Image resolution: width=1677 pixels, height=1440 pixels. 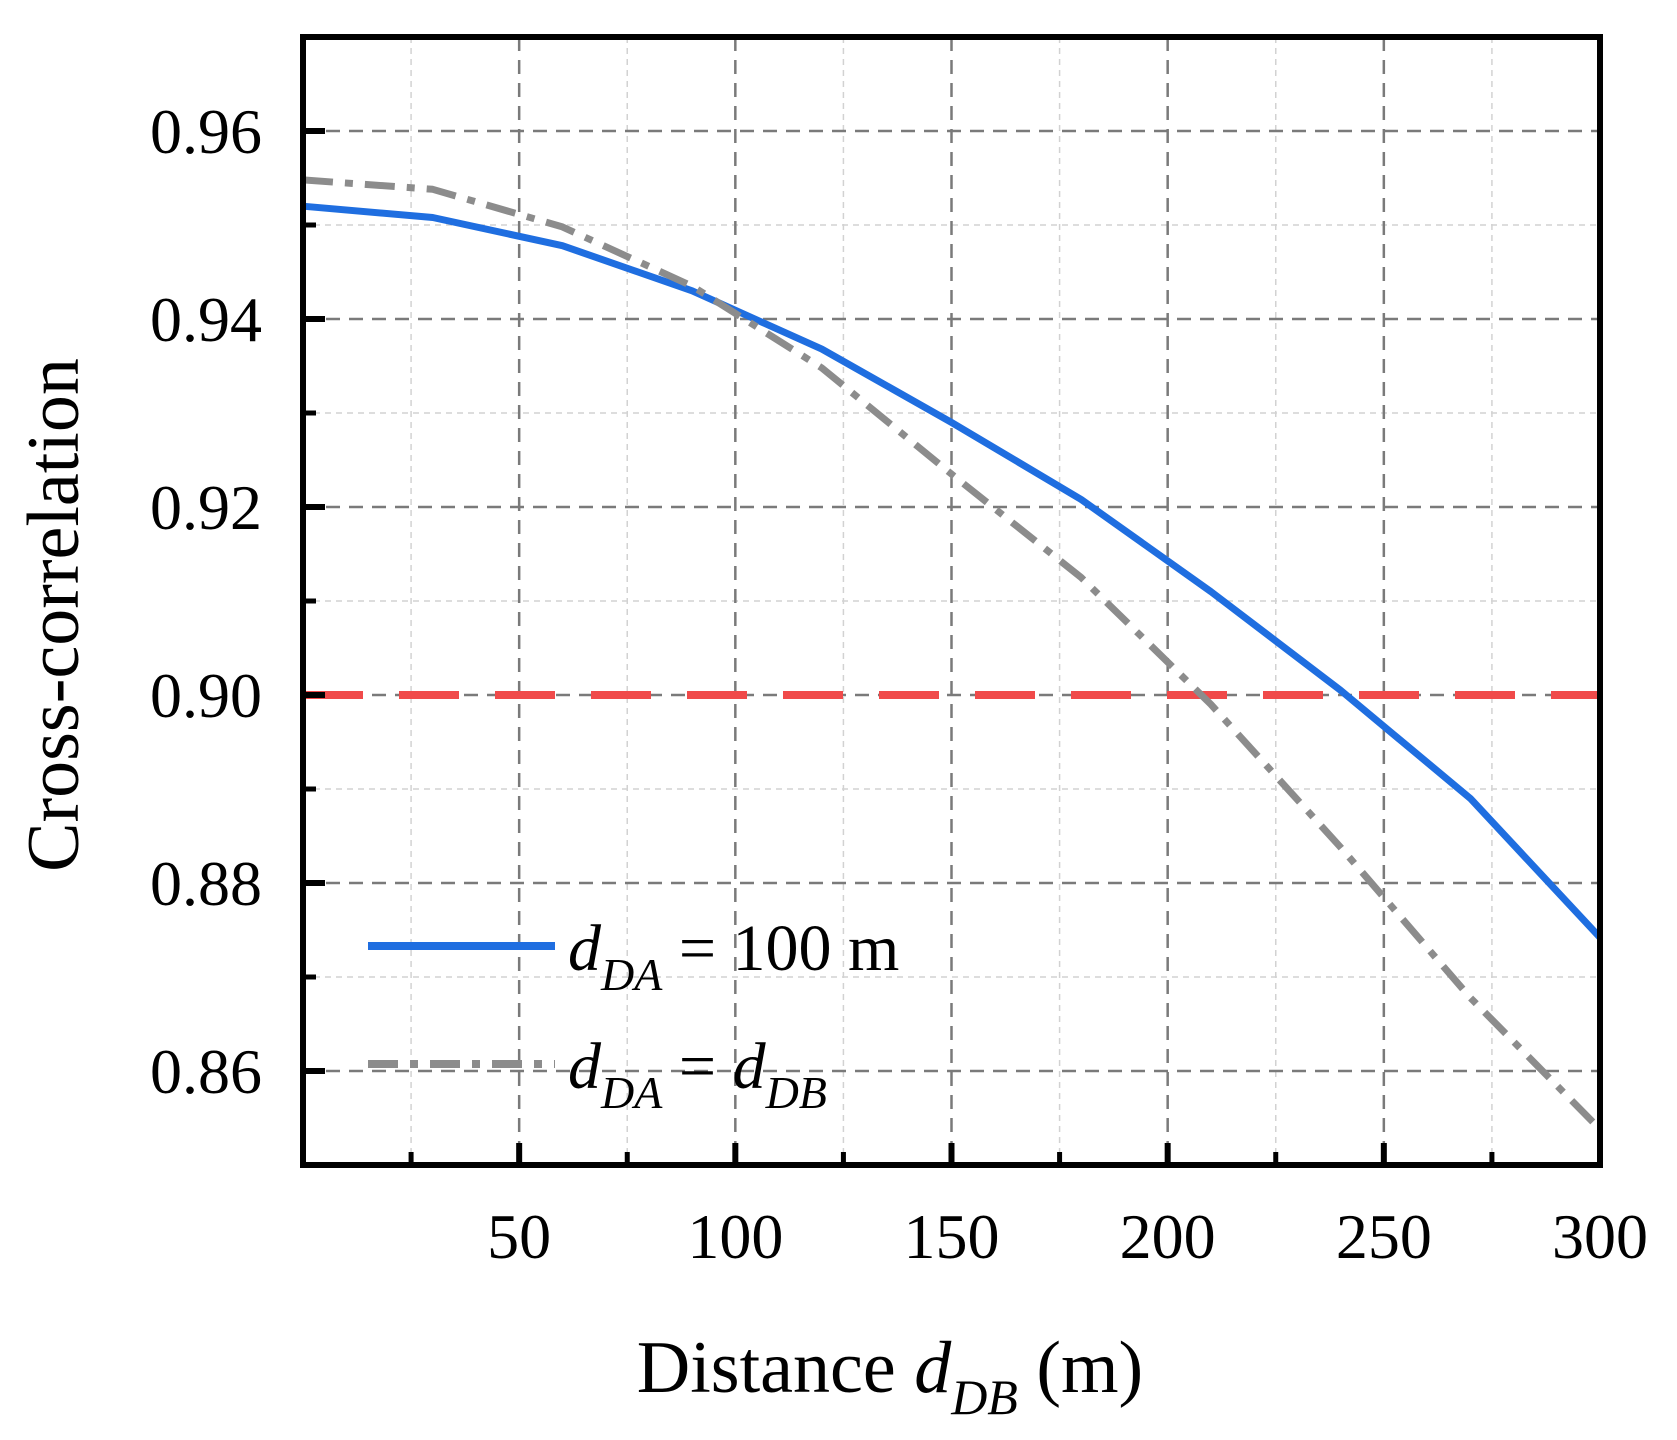 I want to click on y-tick-label: 0.86, so click(x=206, y=1071).